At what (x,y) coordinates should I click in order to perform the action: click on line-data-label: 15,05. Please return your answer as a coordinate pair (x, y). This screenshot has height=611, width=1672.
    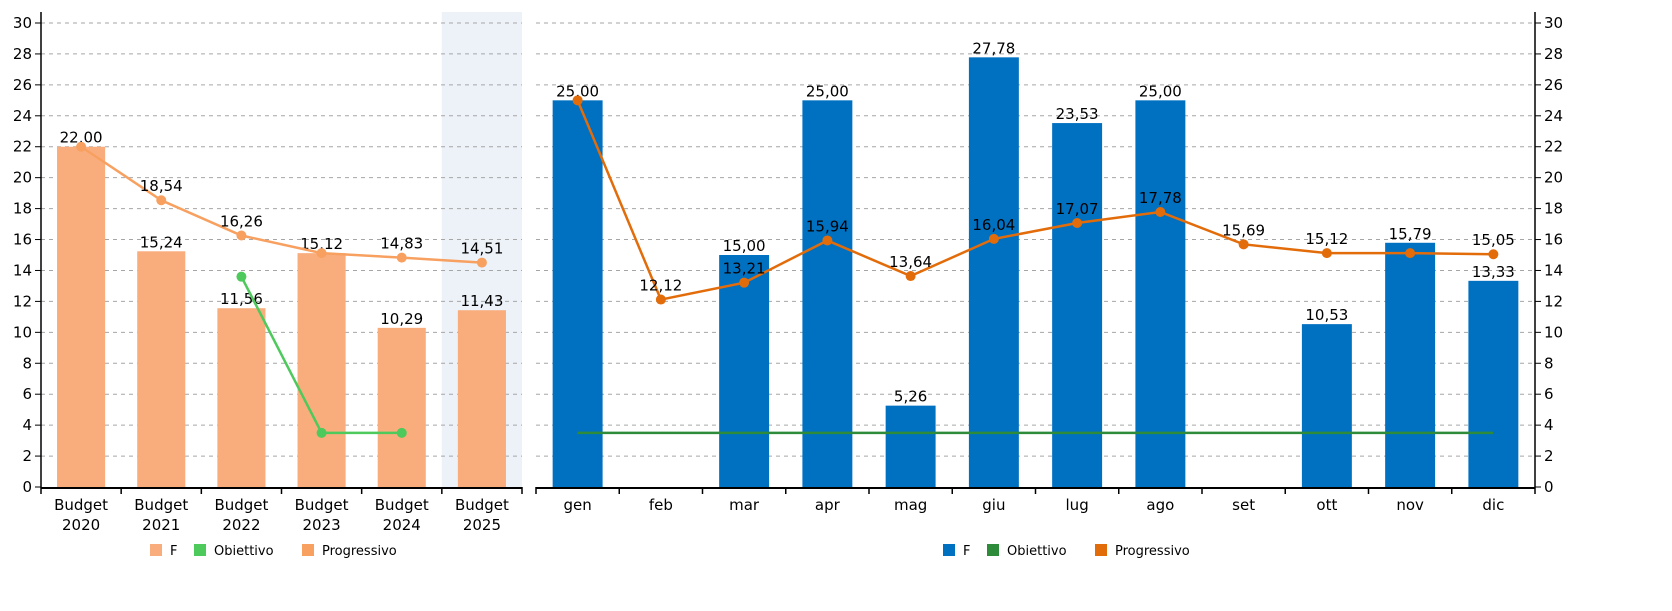
    Looking at the image, I should click on (1493, 240).